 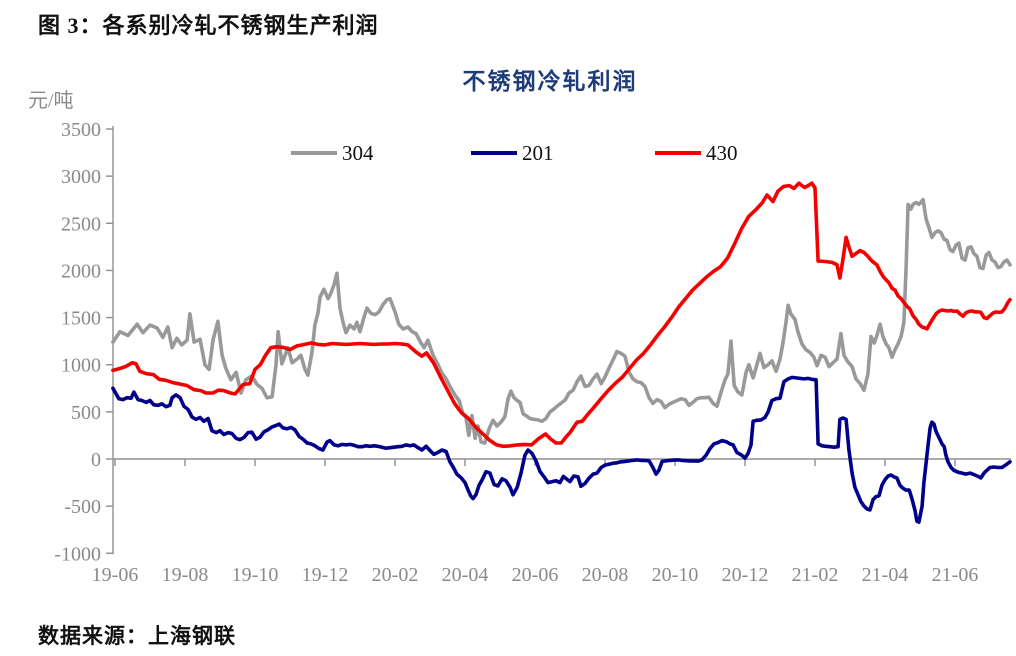 I want to click on legend-item-201: 201, so click(x=512, y=152).